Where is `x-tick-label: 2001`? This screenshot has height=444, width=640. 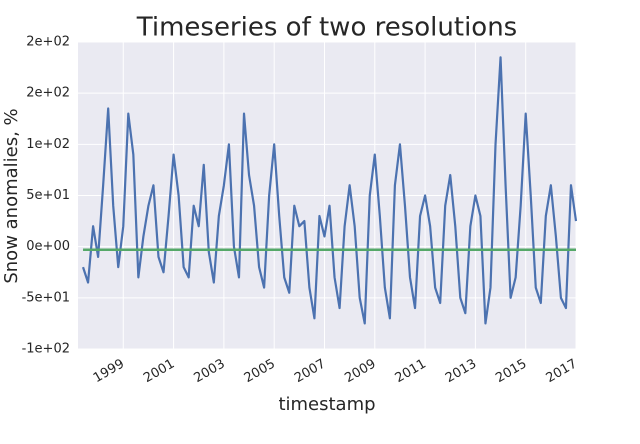 x-tick-label: 2001 is located at coordinates (159, 372).